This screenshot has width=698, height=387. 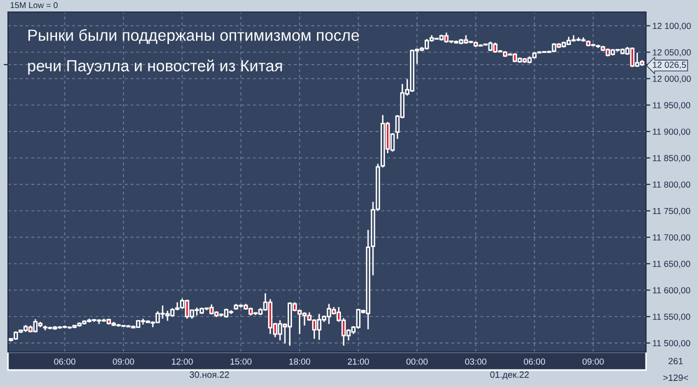 I want to click on y-tick-label: 11 650,00, so click(x=671, y=264).